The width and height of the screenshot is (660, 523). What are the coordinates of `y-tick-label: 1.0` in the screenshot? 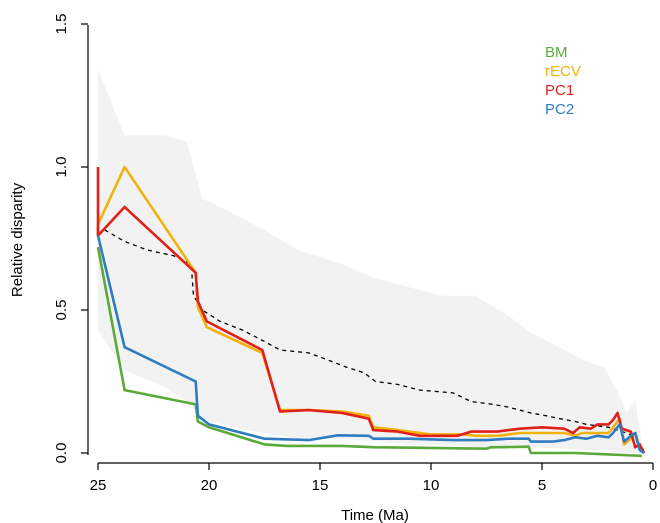 It's located at (61, 167).